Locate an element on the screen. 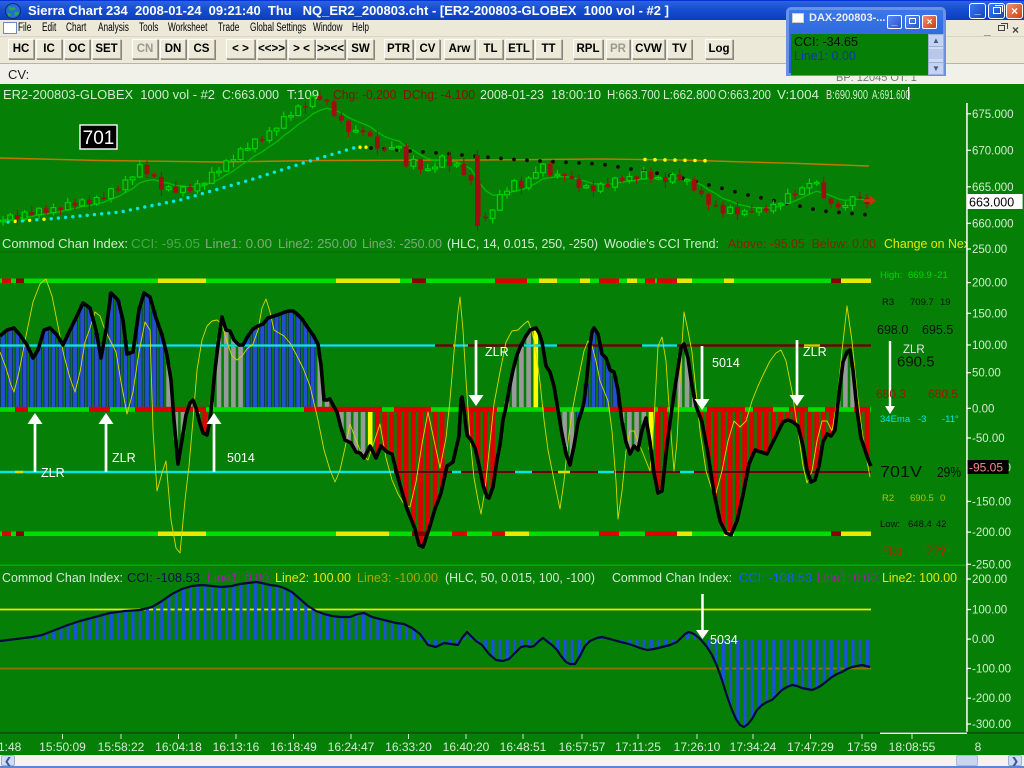  svg-text: -100.00 is located at coordinates (991, 669).